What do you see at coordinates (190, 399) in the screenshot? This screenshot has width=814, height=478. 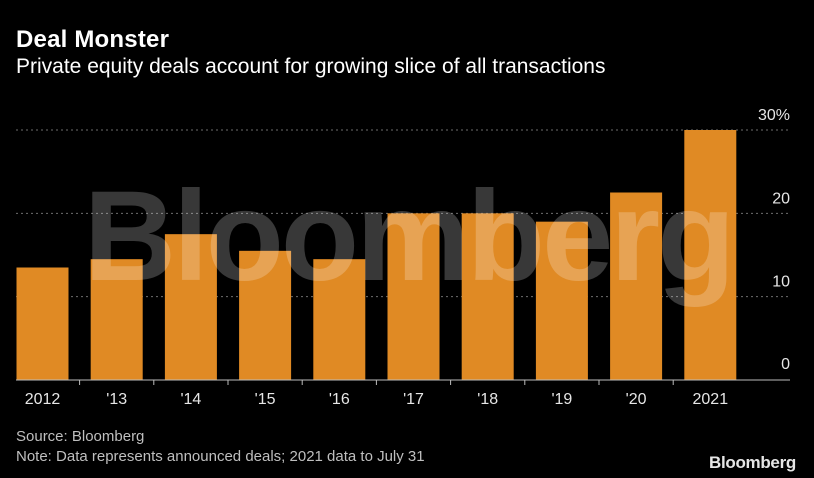 I see `x-label-14: '14` at bounding box center [190, 399].